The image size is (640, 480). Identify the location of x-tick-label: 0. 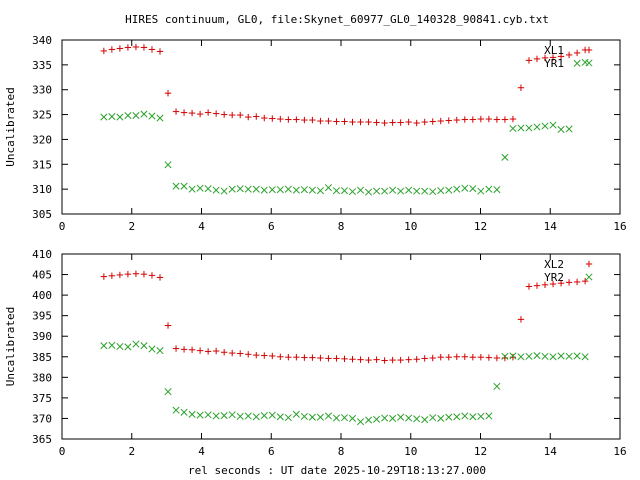
(62, 226).